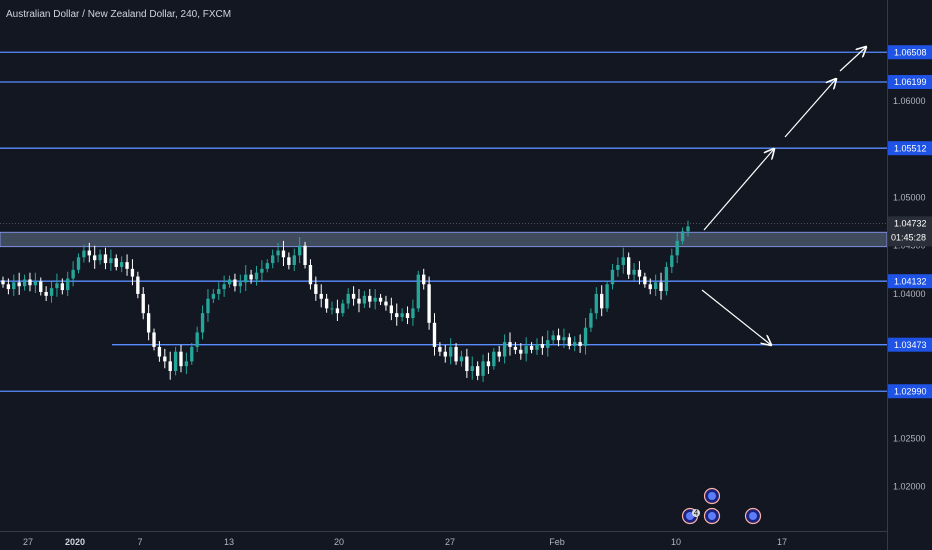 This screenshot has height=550, width=932. Describe the element at coordinates (139, 542) in the screenshot. I see `x-tick-label: 7` at that location.